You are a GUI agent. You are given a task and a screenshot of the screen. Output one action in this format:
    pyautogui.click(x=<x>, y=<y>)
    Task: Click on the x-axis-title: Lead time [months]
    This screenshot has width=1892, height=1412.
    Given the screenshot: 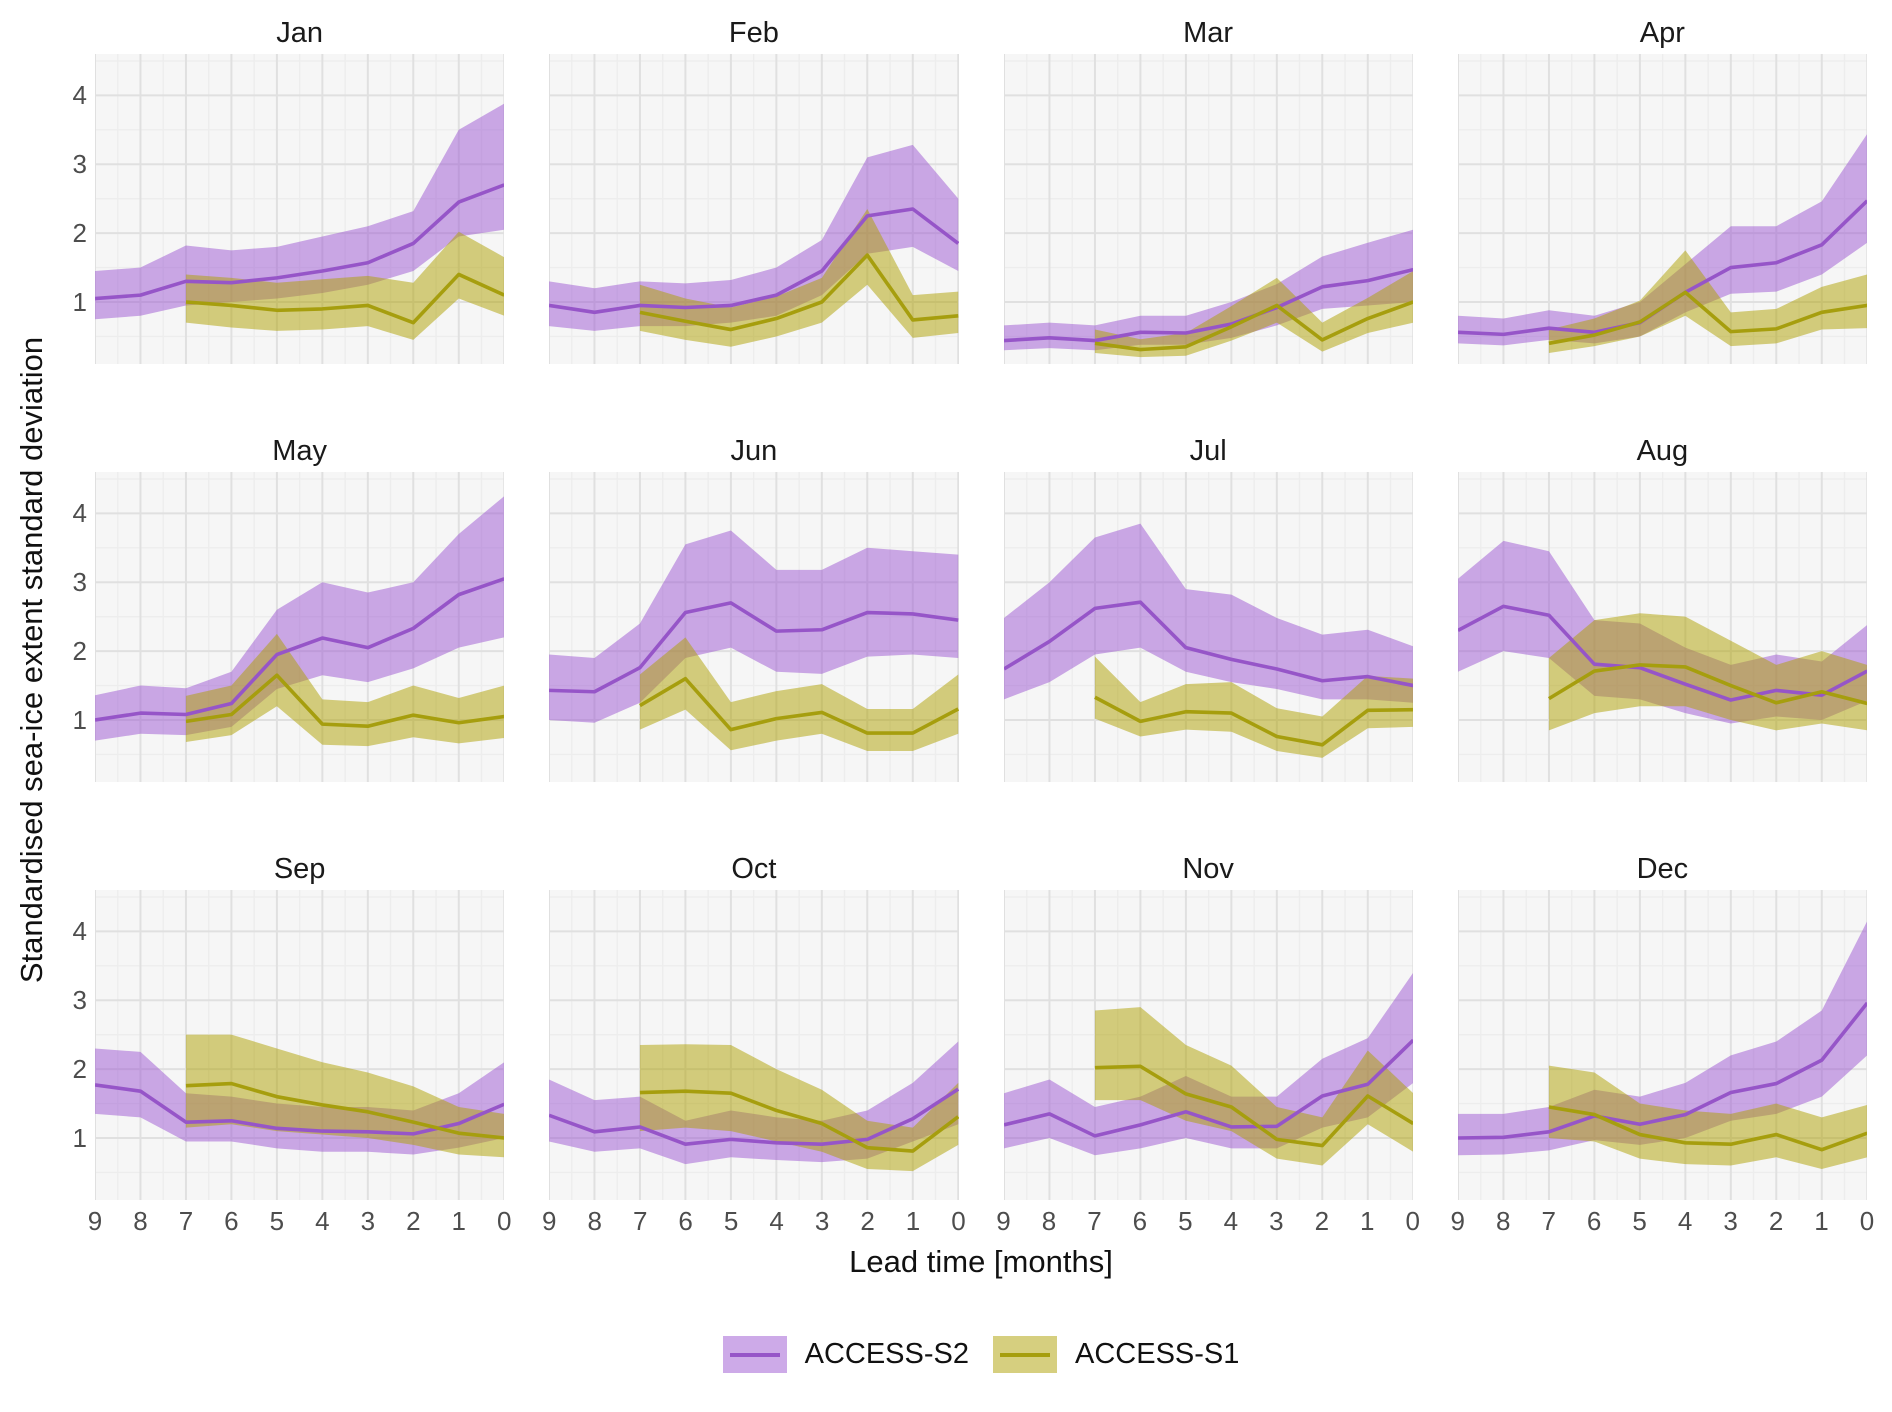 What is the action you would take?
    pyautogui.click(x=981, y=1261)
    